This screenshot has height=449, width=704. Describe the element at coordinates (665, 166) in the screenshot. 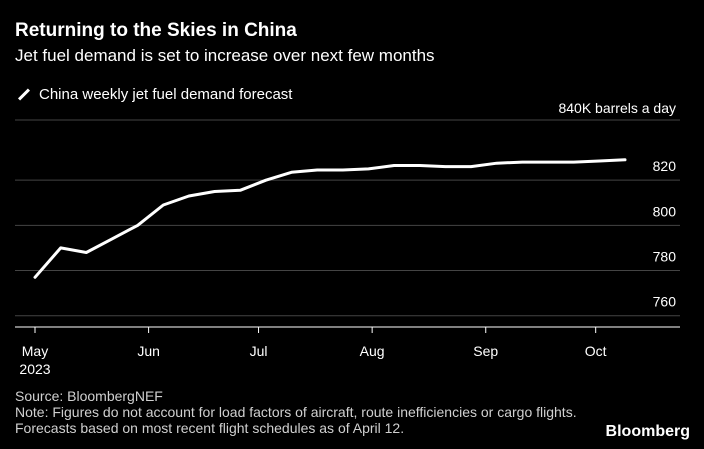

I see `y-tick-label: 820` at that location.